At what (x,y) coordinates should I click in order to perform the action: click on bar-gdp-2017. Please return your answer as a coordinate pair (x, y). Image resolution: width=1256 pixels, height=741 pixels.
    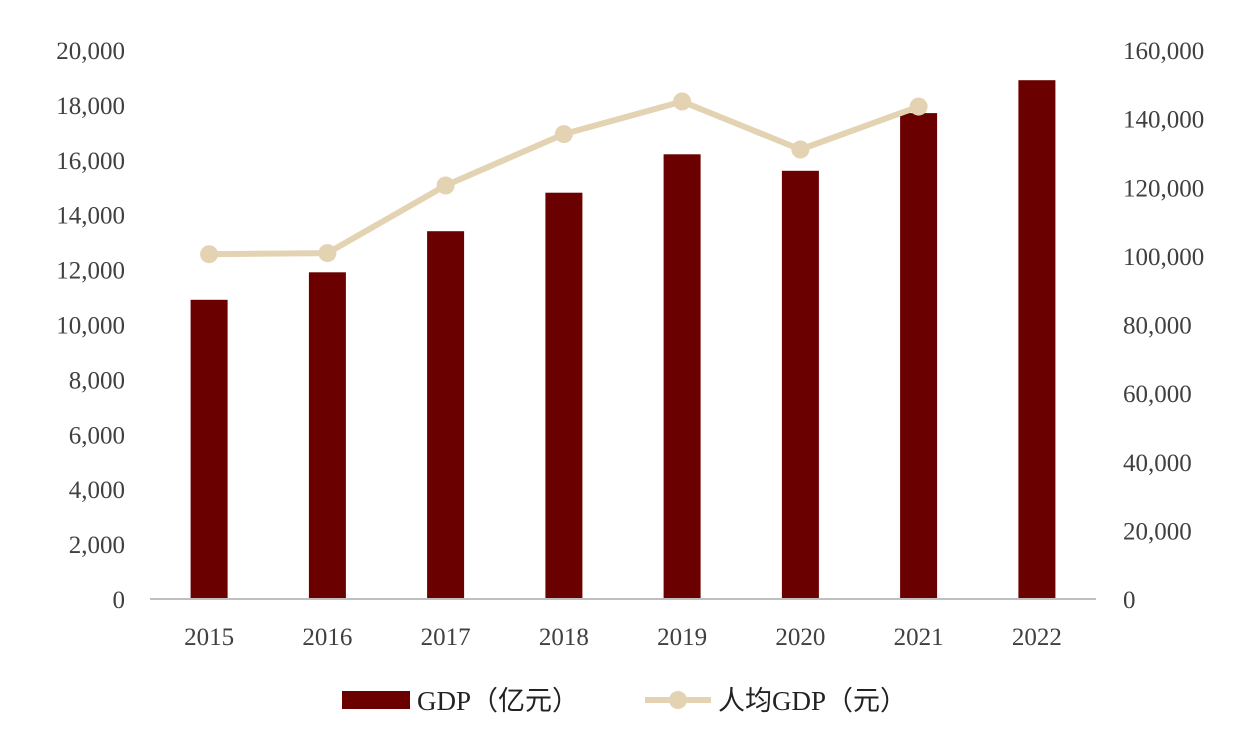
    Looking at the image, I should click on (446, 415).